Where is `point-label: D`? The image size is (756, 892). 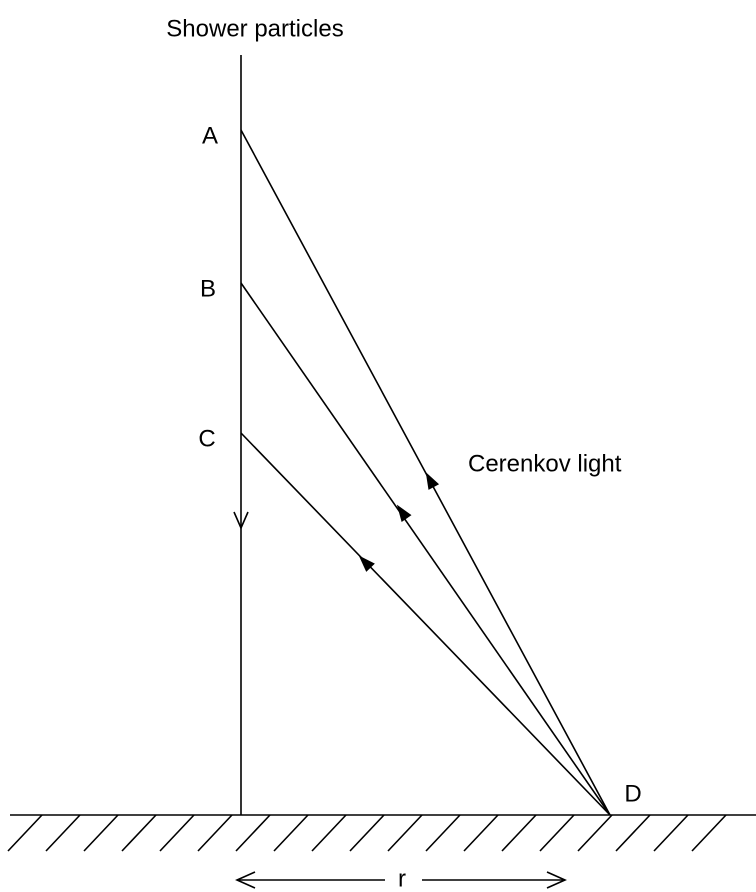 point-label: D is located at coordinates (632, 793).